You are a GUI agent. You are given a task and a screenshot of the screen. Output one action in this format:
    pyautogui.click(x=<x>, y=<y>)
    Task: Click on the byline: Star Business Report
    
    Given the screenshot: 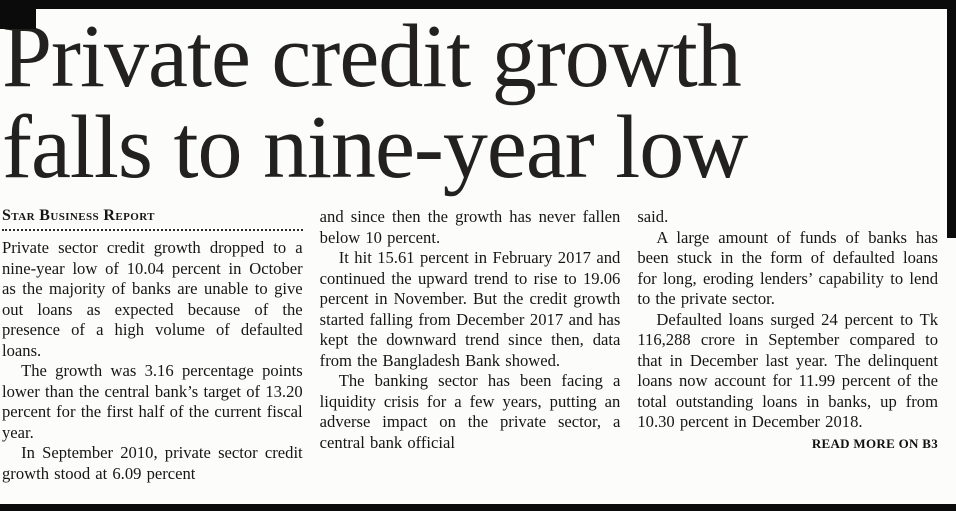 What is the action you would take?
    pyautogui.click(x=78, y=215)
    